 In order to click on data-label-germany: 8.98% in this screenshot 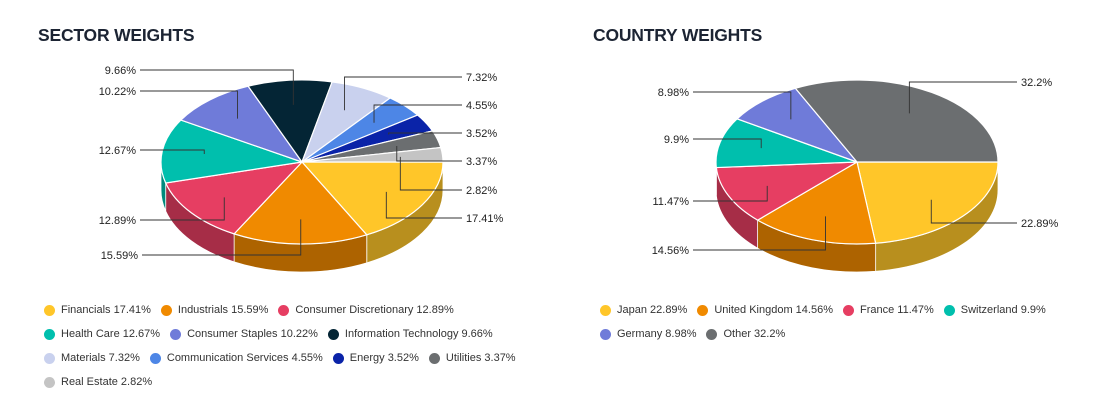, I will do `click(673, 93)`.